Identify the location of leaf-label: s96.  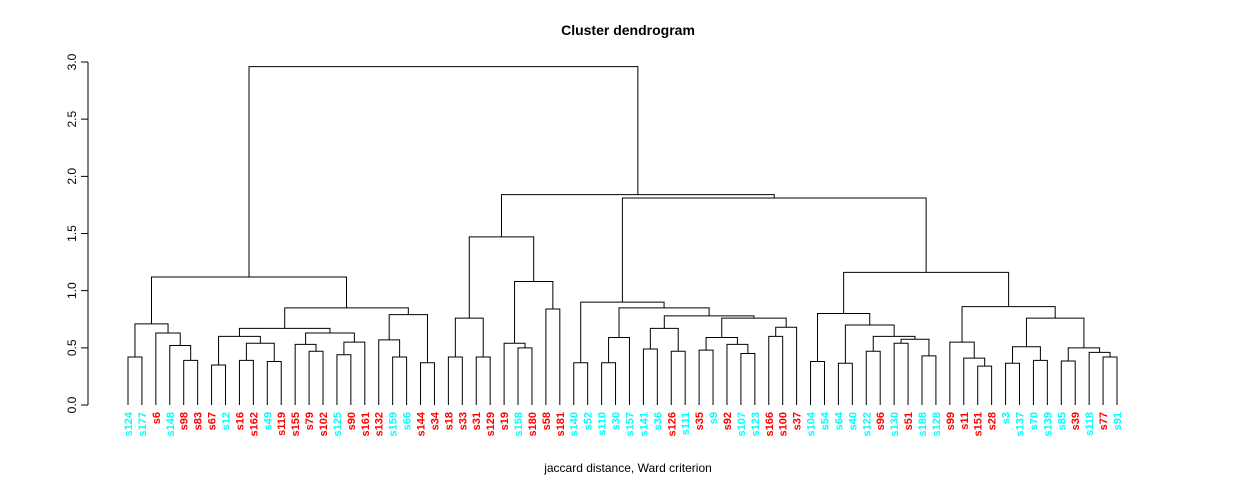
(881, 421).